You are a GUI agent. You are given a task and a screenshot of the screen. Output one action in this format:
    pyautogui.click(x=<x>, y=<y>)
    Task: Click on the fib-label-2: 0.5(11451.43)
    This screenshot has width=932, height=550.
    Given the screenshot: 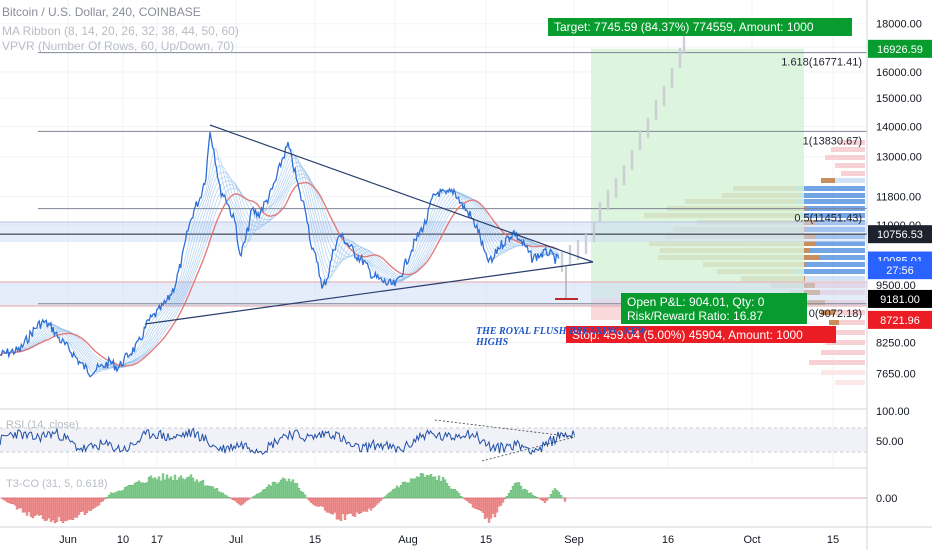 What is the action you would take?
    pyautogui.click(x=828, y=219)
    